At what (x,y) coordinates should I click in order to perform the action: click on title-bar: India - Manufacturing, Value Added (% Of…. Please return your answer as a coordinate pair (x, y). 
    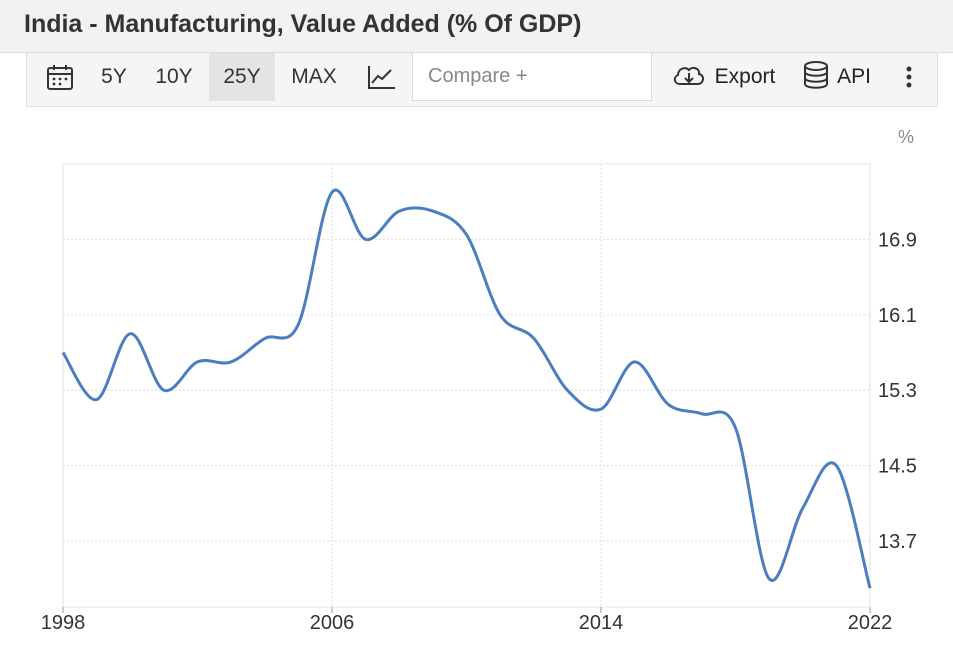
    Looking at the image, I should click on (476, 26).